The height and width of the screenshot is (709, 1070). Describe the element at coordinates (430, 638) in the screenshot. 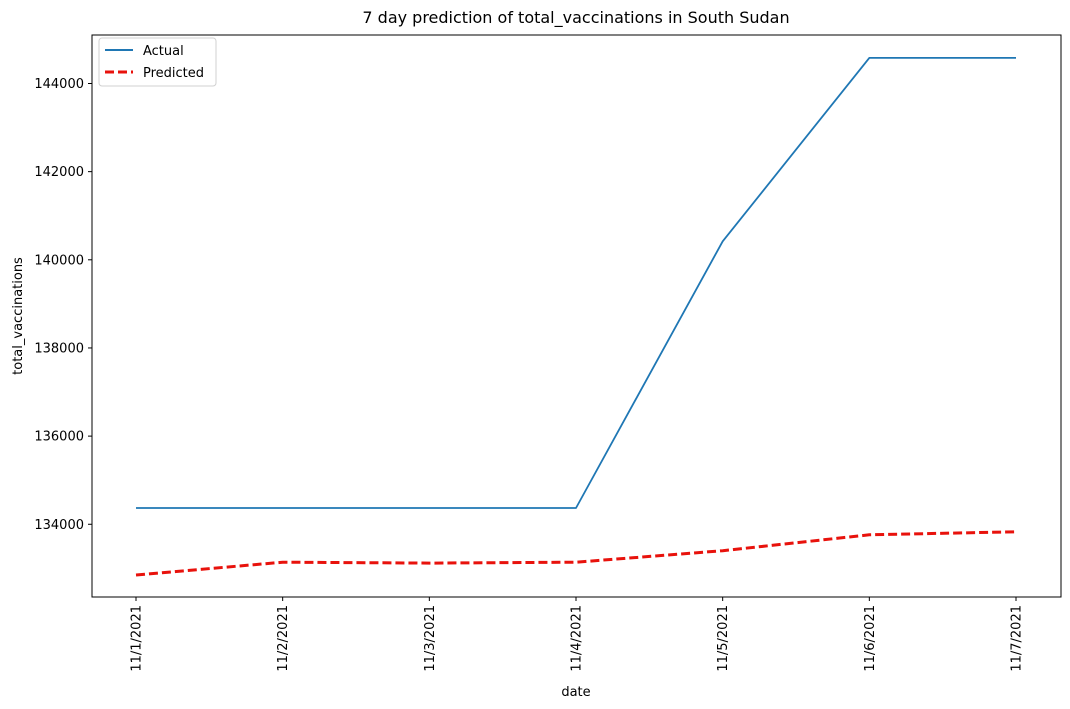

I see `x-tick-label: 11/3/2021` at that location.